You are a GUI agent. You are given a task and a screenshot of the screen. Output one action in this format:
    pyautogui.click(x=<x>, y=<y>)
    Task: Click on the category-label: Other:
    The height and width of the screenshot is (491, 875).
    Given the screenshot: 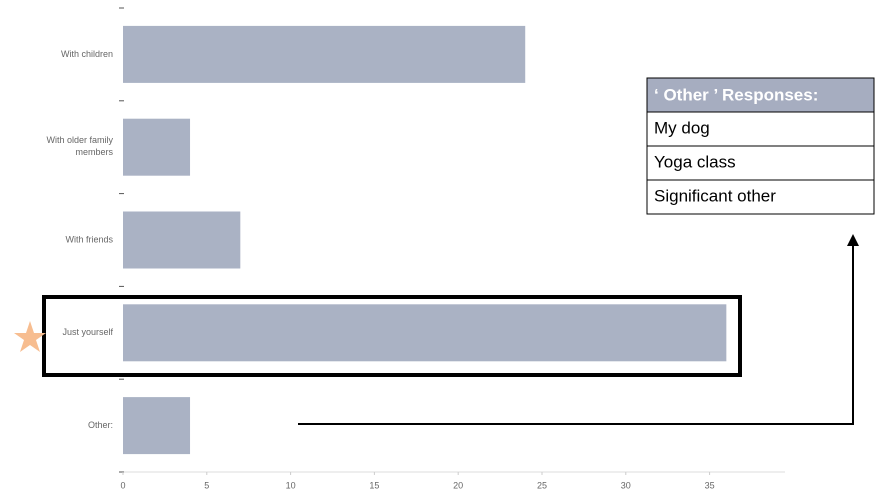 What is the action you would take?
    pyautogui.click(x=100, y=425)
    